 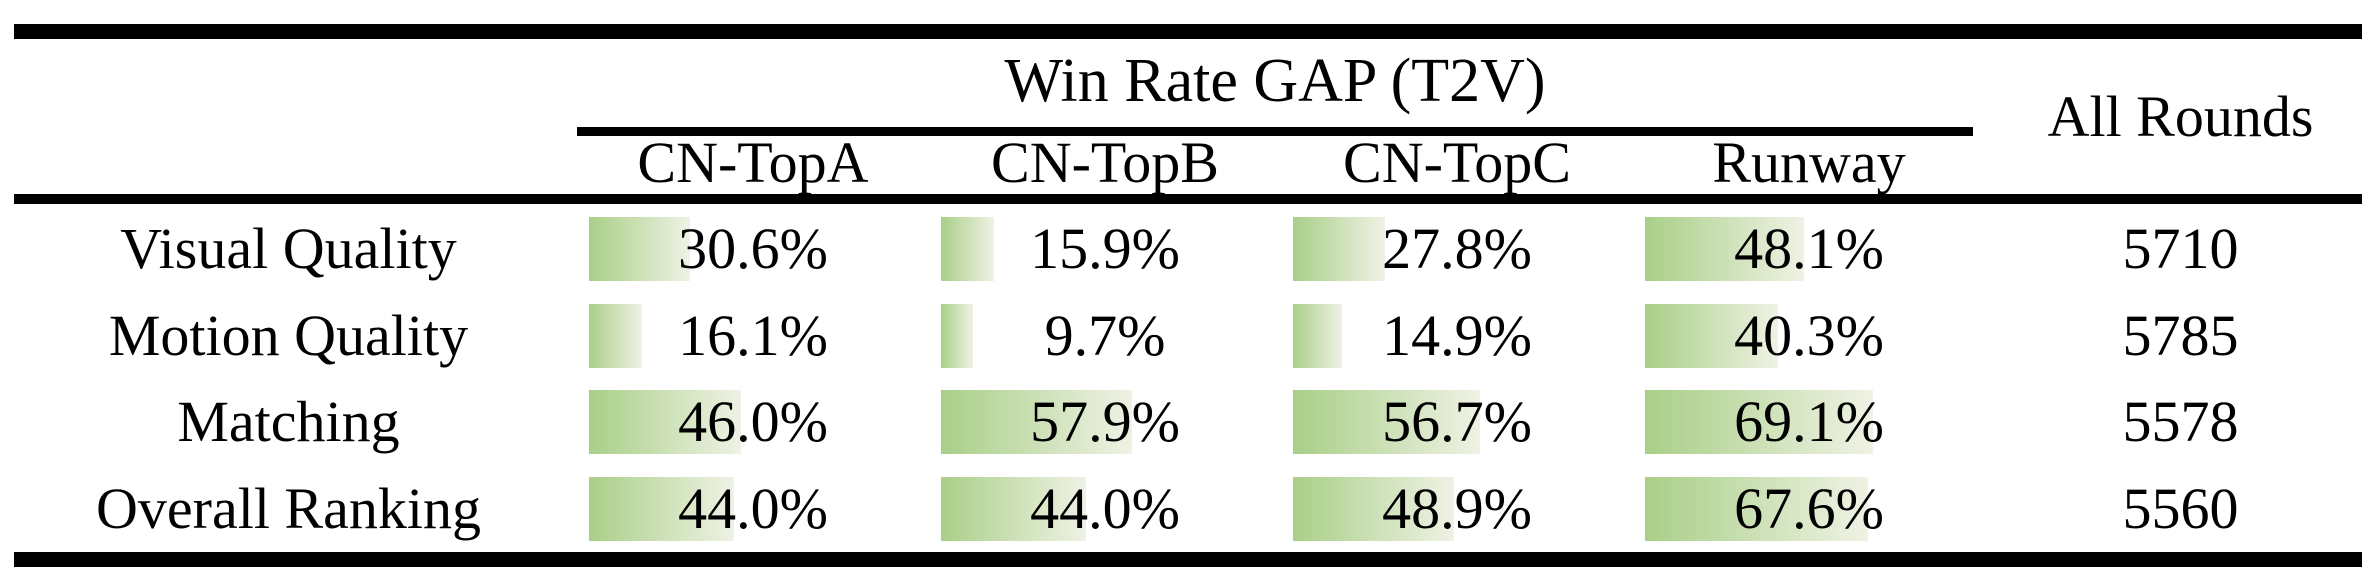 I want to click on win-rate-cell: 14.9%, so click(x=1457, y=336).